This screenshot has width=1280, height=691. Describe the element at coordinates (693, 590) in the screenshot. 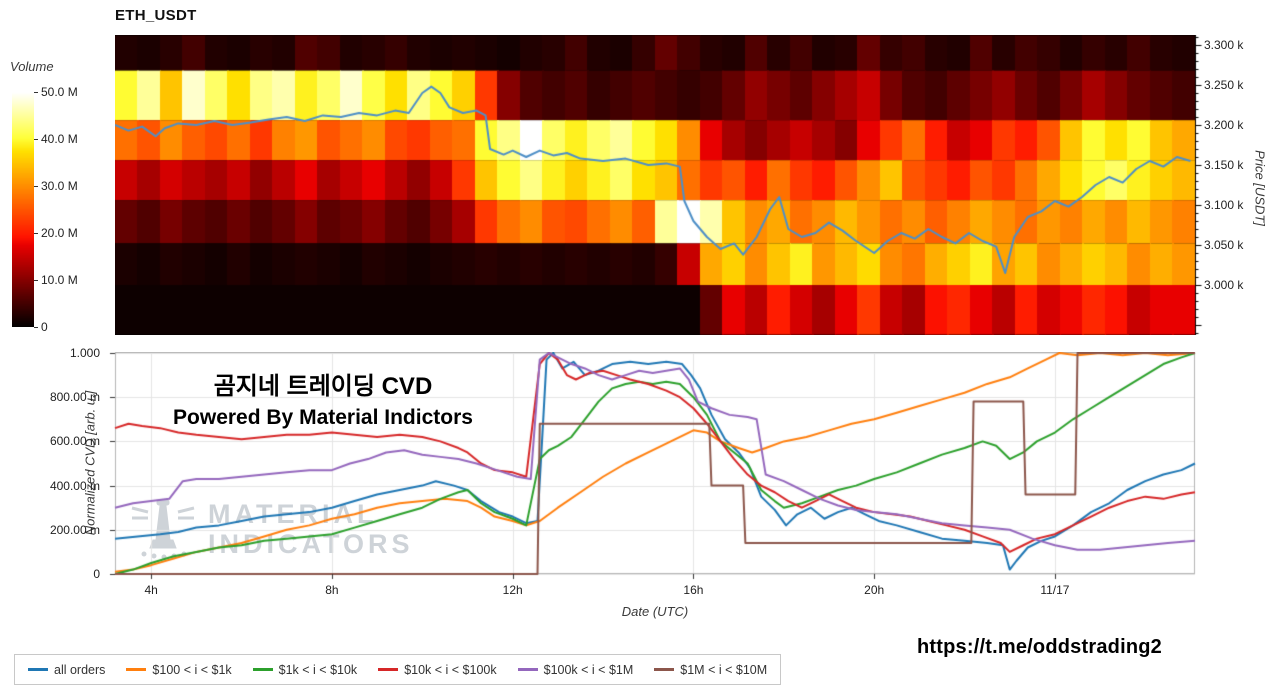

I see `cvd-xtick-label: 16h` at that location.